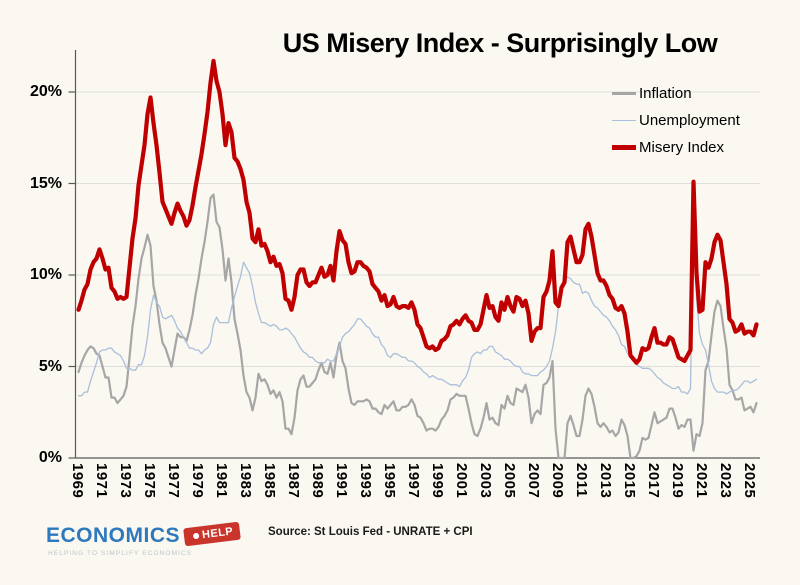 The height and width of the screenshot is (585, 800). What do you see at coordinates (113, 535) in the screenshot?
I see `logo-economics-text: ECONOMICS` at bounding box center [113, 535].